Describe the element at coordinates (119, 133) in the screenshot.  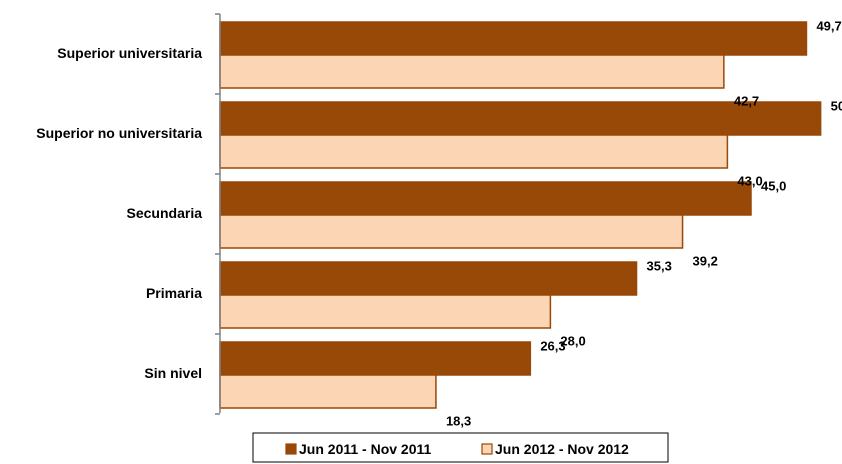
I see `category-label-superior-no-universitaria: Superior no universitaria` at that location.